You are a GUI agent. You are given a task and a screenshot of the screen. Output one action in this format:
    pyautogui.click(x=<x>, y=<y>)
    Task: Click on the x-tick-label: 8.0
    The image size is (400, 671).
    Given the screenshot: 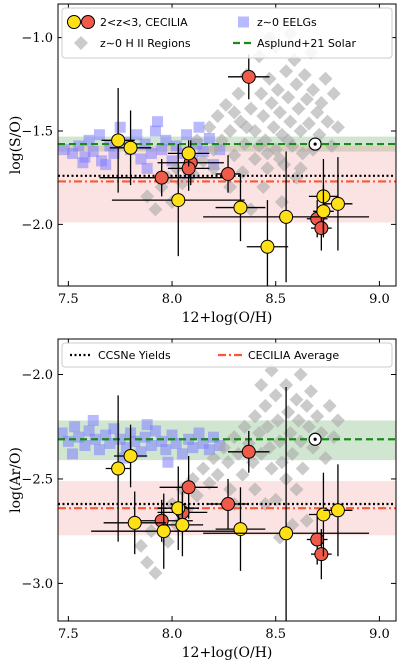 What is the action you would take?
    pyautogui.click(x=172, y=634)
    